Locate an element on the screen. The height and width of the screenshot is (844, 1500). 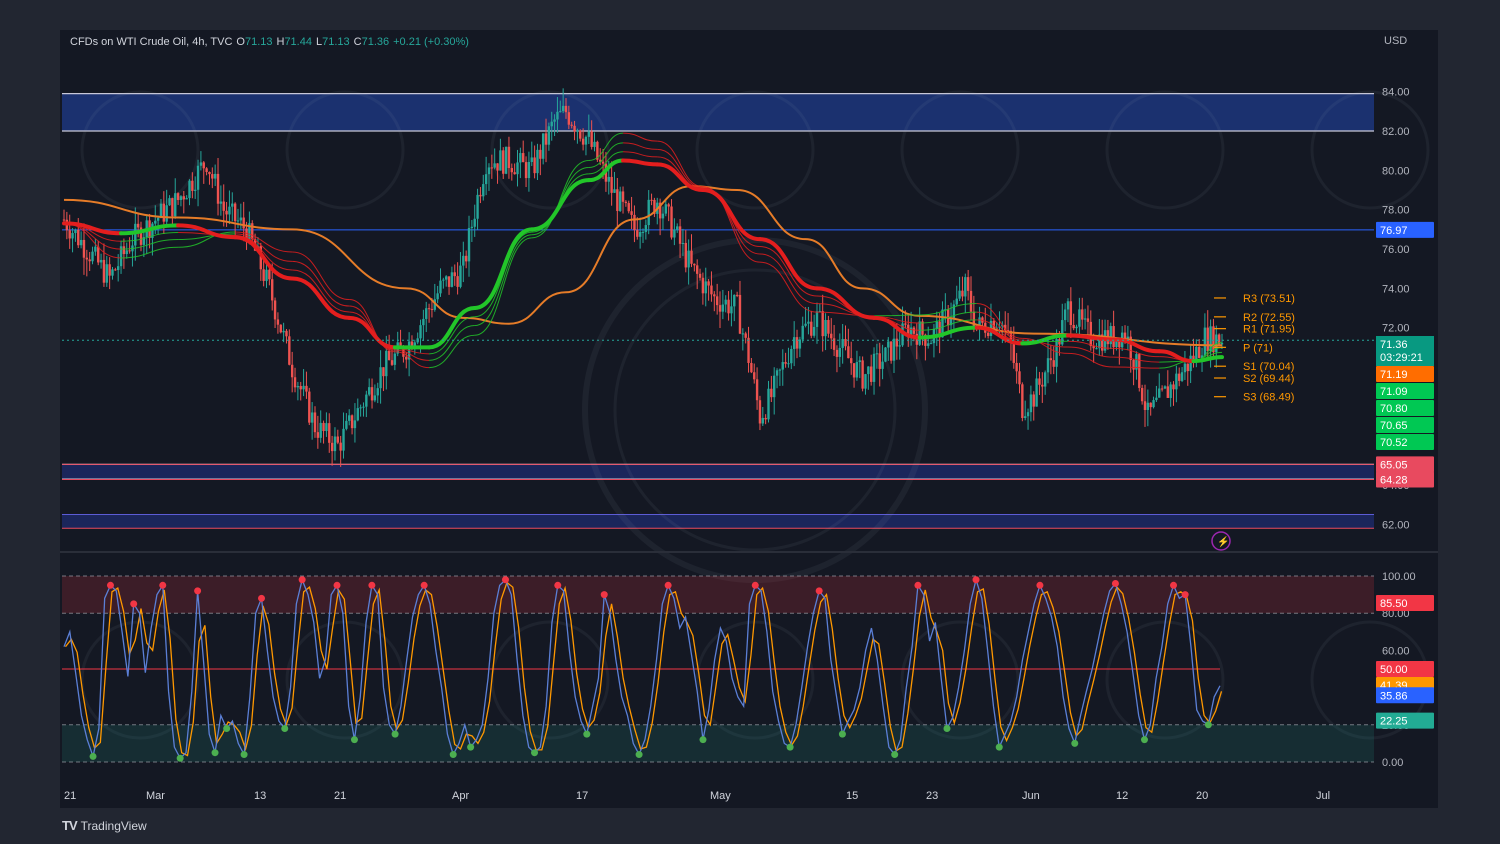
price-tick: 62.00 is located at coordinates (1396, 525).